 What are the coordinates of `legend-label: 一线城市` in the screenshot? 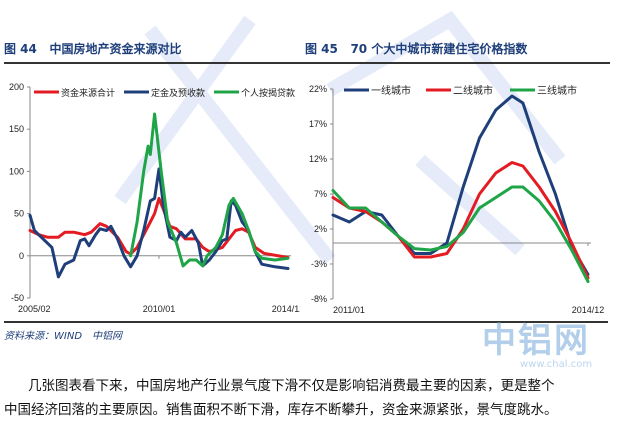 It's located at (391, 90).